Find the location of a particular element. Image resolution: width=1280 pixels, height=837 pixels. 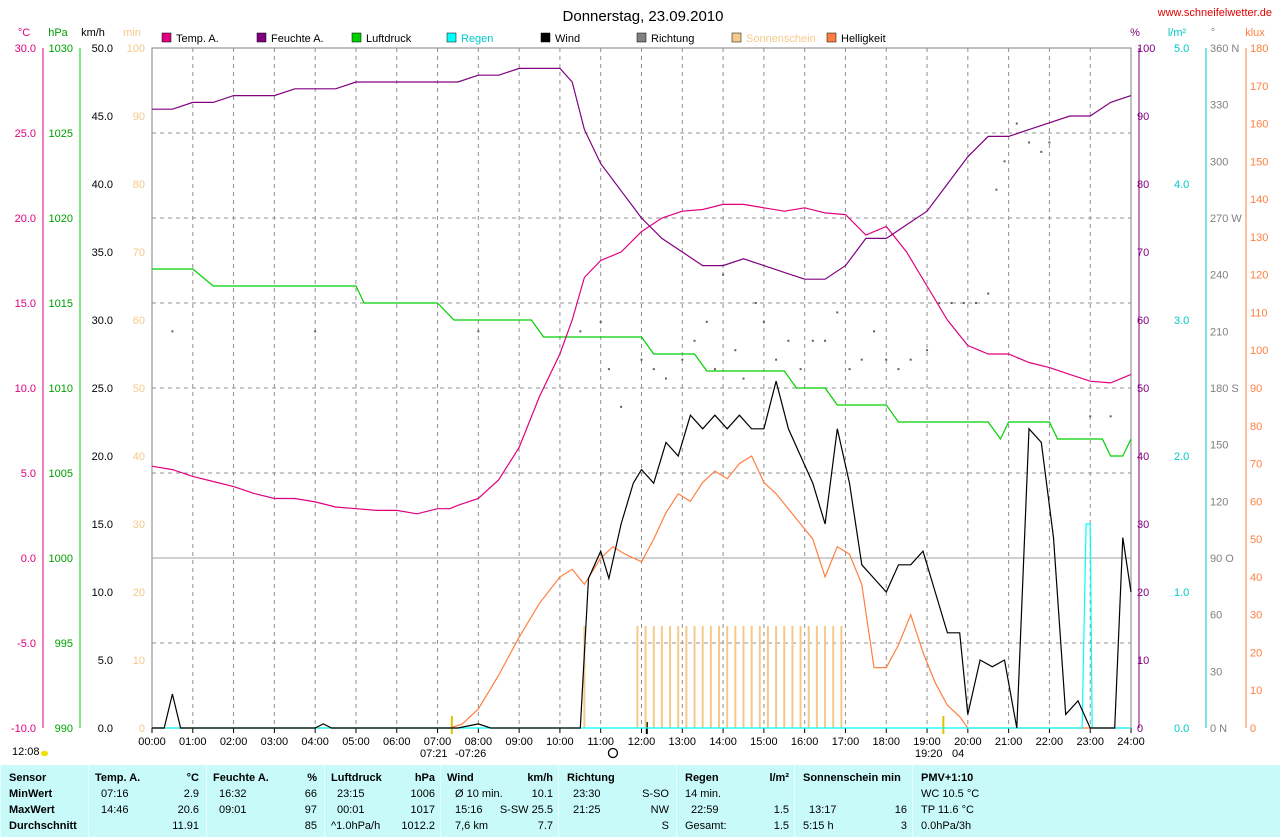

temp-tick-1: 25.0 is located at coordinates (25, 134).